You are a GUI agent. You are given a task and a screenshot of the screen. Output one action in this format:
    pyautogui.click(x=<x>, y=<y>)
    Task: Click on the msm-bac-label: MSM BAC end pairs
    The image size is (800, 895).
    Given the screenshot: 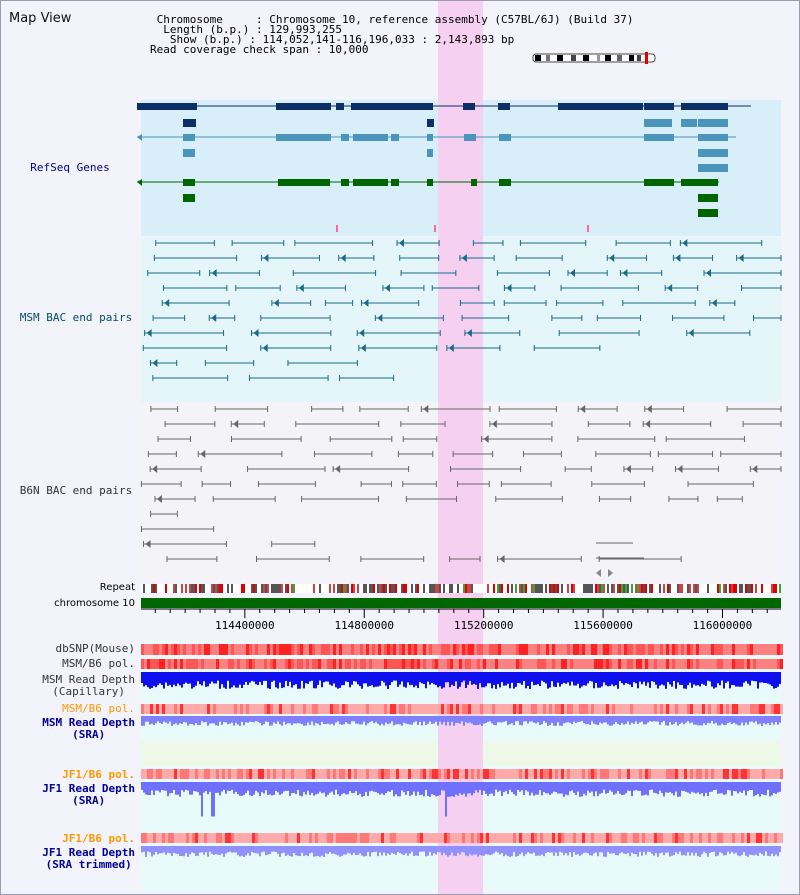 What is the action you would take?
    pyautogui.click(x=76, y=317)
    